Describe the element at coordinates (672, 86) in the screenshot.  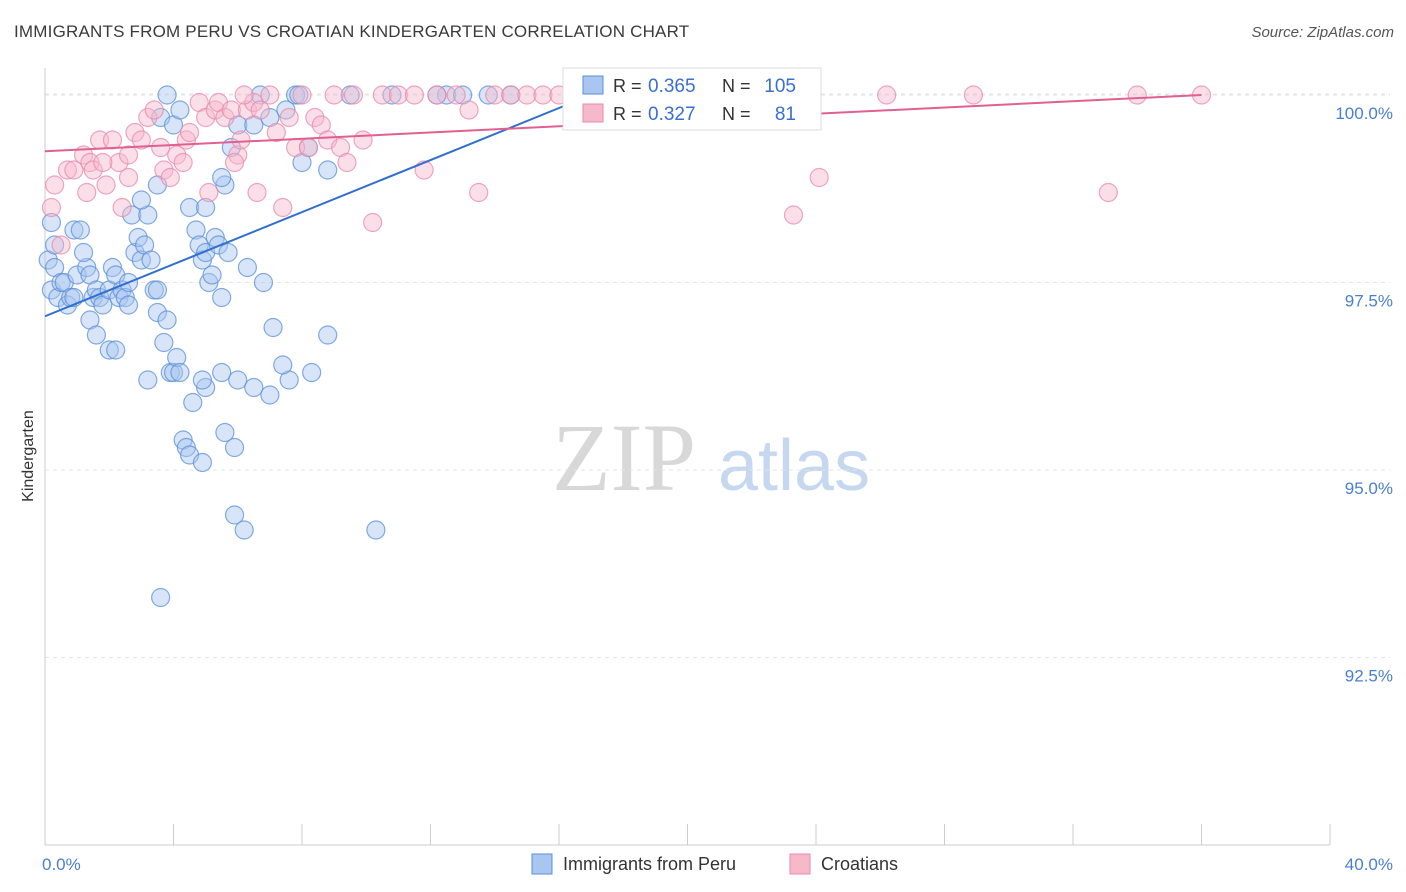
I see `legend-r-value-peru: 0.365` at that location.